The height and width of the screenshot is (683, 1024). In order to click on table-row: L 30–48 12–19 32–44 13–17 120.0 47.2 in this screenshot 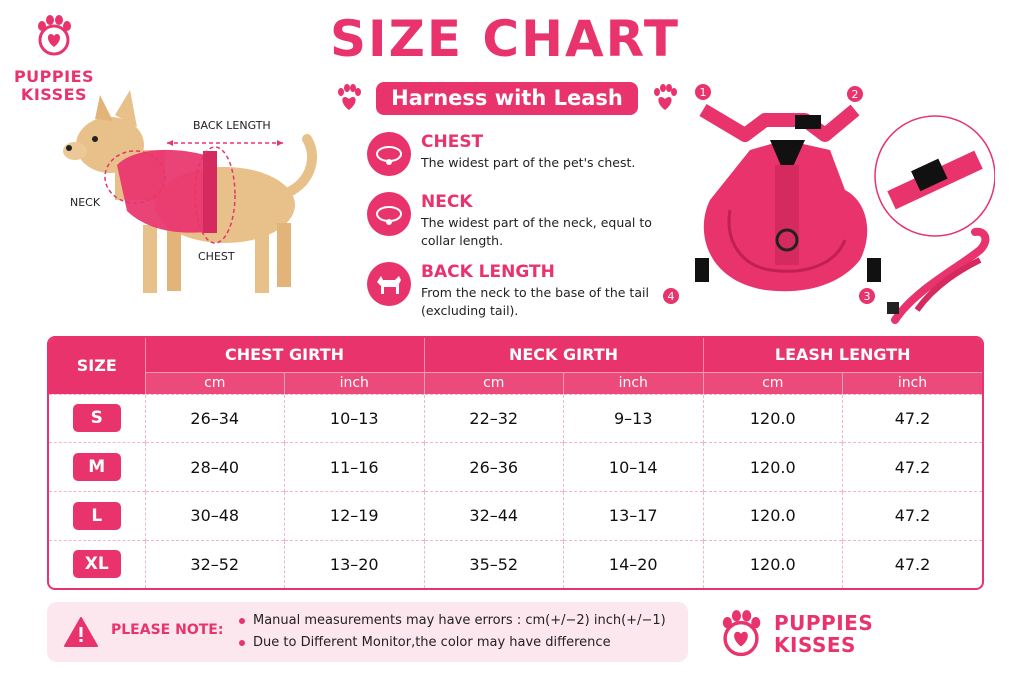, I will do `click(515, 515)`.